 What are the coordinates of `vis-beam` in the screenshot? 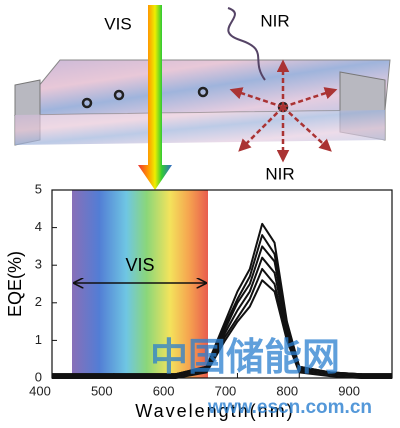 It's located at (155, 97).